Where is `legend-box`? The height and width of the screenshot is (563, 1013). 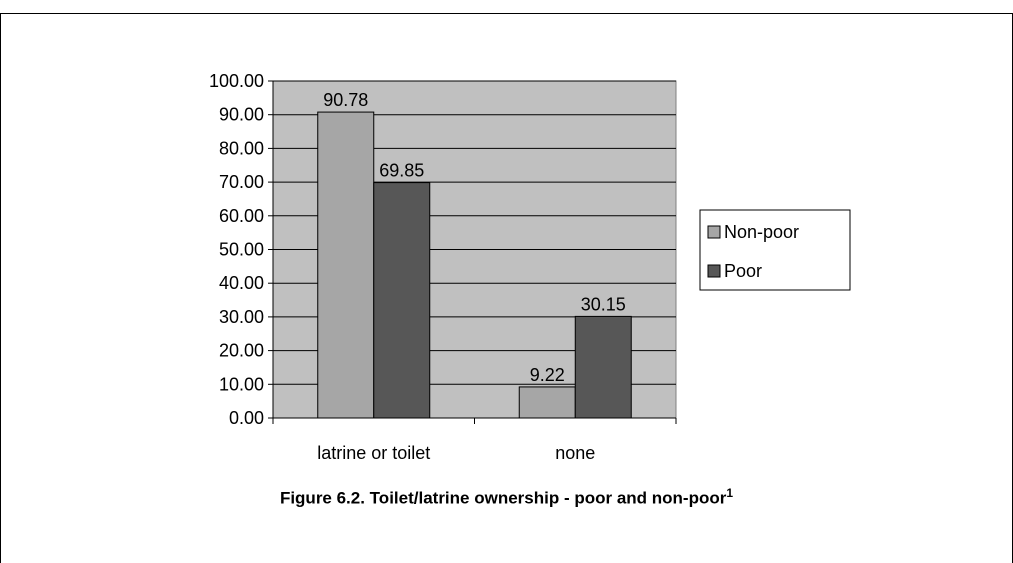
legend-box is located at coordinates (775, 250).